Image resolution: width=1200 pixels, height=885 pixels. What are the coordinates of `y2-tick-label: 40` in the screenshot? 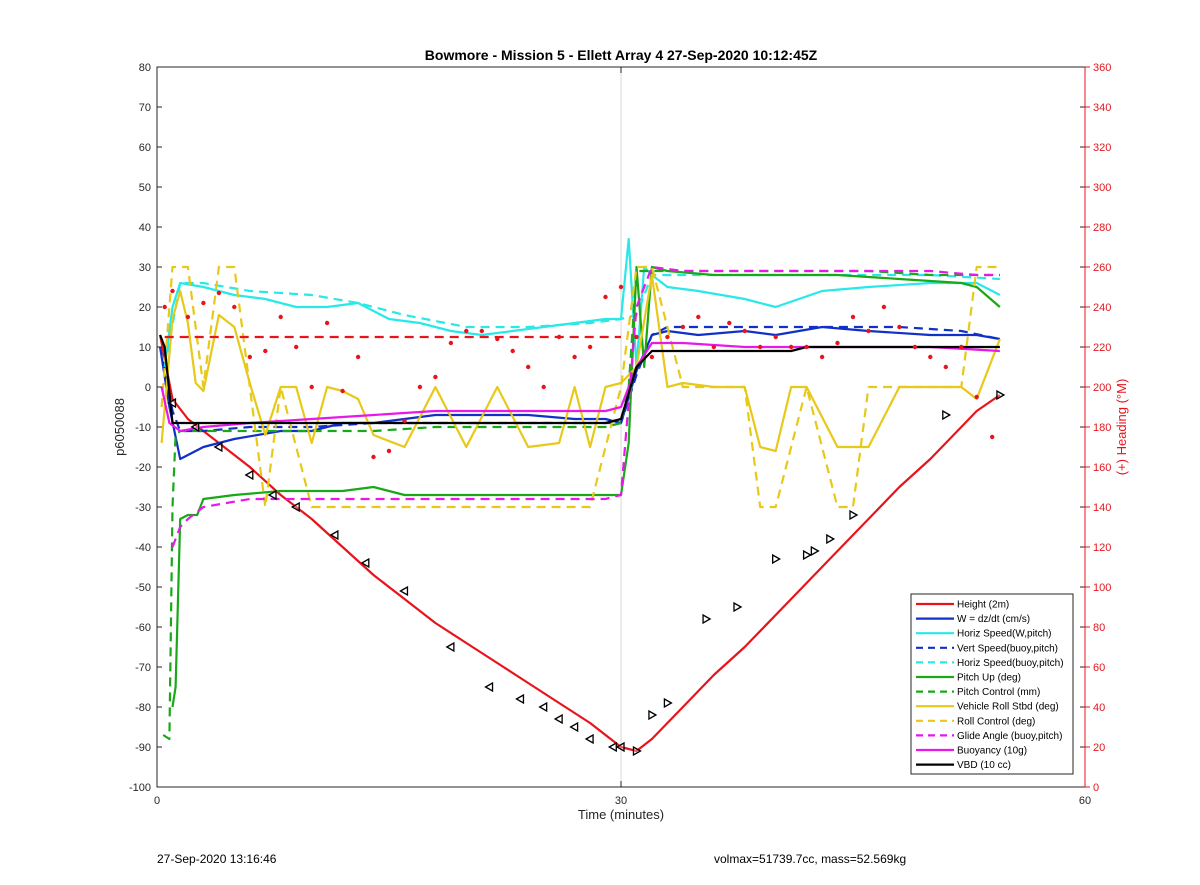 It's located at (1099, 708).